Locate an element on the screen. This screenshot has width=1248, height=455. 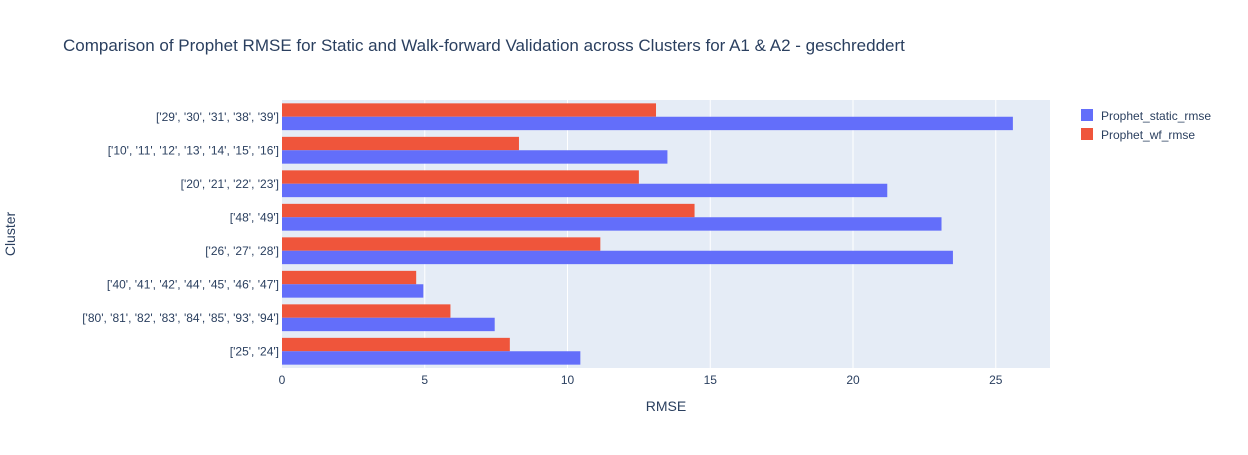
x-tick-label: 25 is located at coordinates (996, 380).